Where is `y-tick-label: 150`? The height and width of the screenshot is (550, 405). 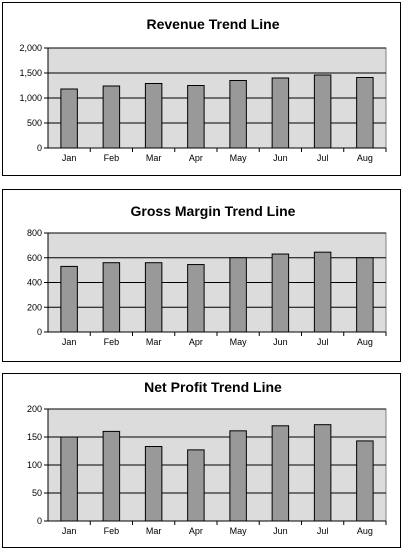 y-tick-label: 150 is located at coordinates (34, 437).